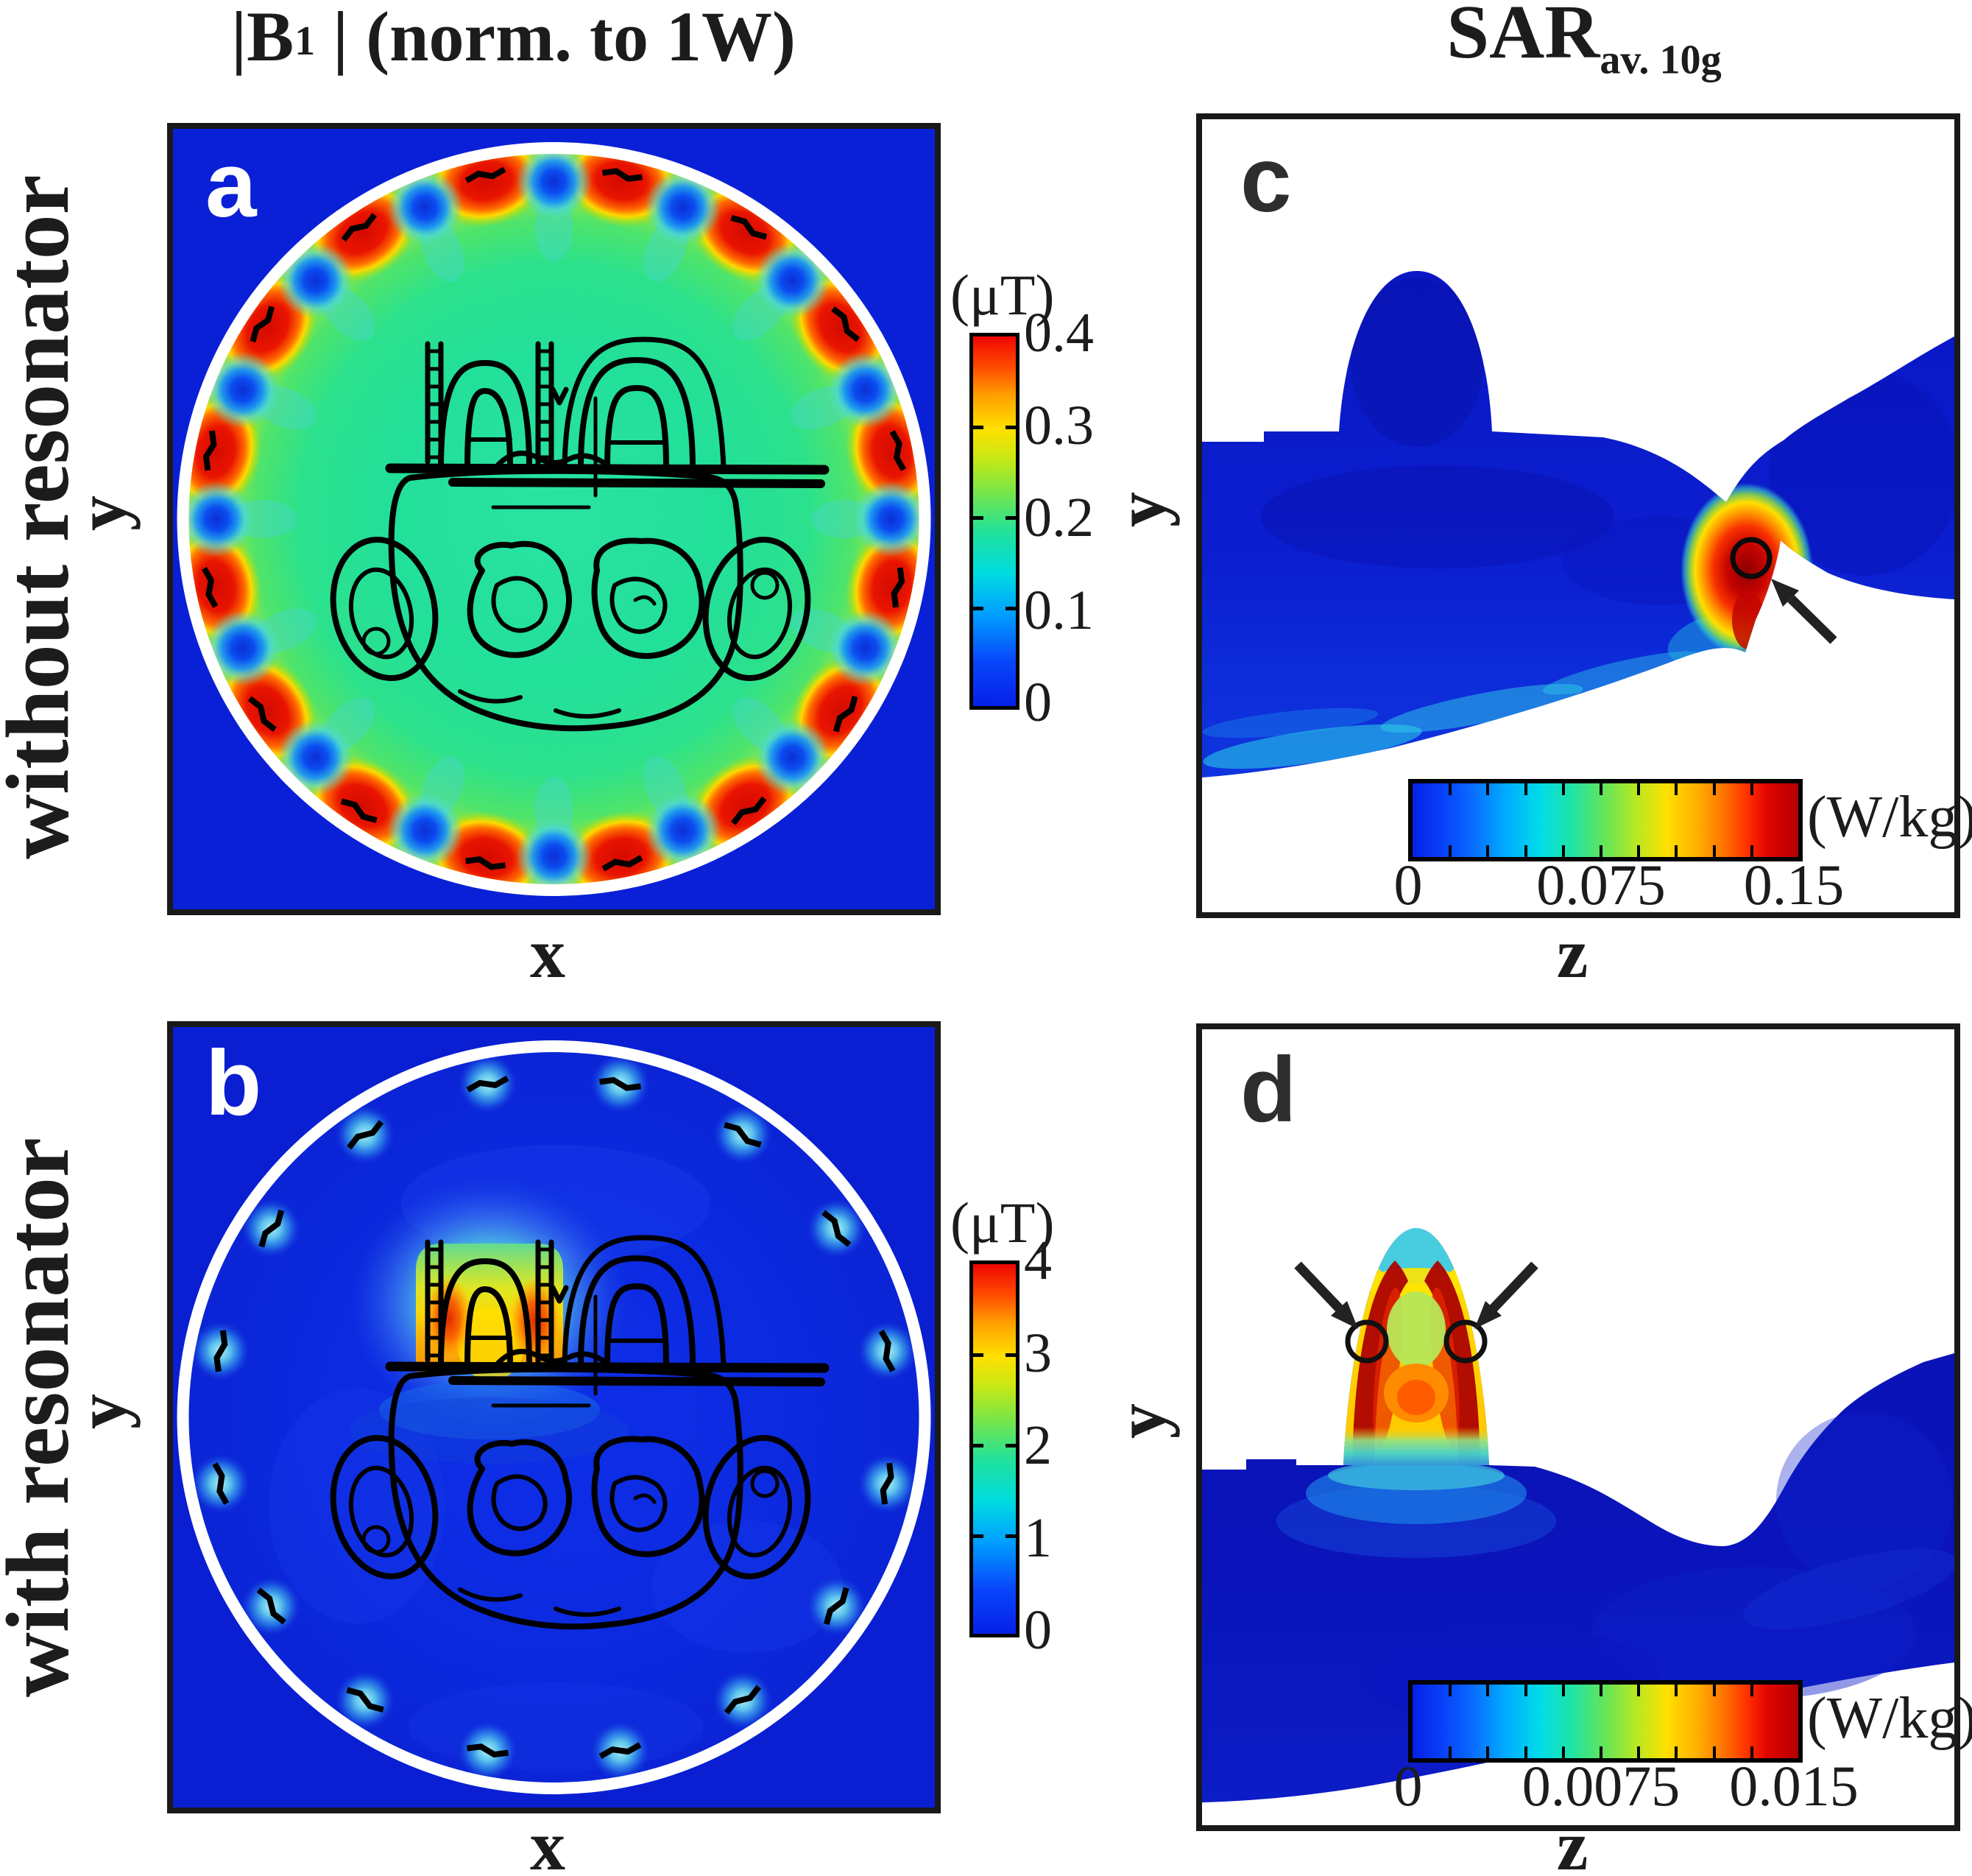 The image size is (1972, 1876). What do you see at coordinates (1268, 1090) in the screenshot?
I see `panel-letter-d: d` at bounding box center [1268, 1090].